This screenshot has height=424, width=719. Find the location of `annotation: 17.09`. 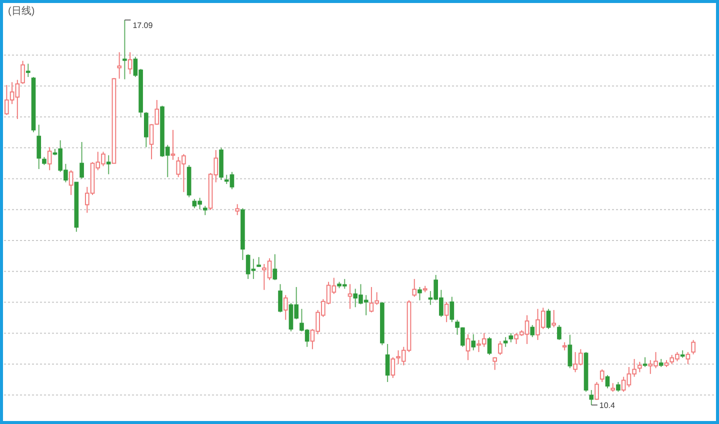

annotation: 17.09 is located at coordinates (143, 25).